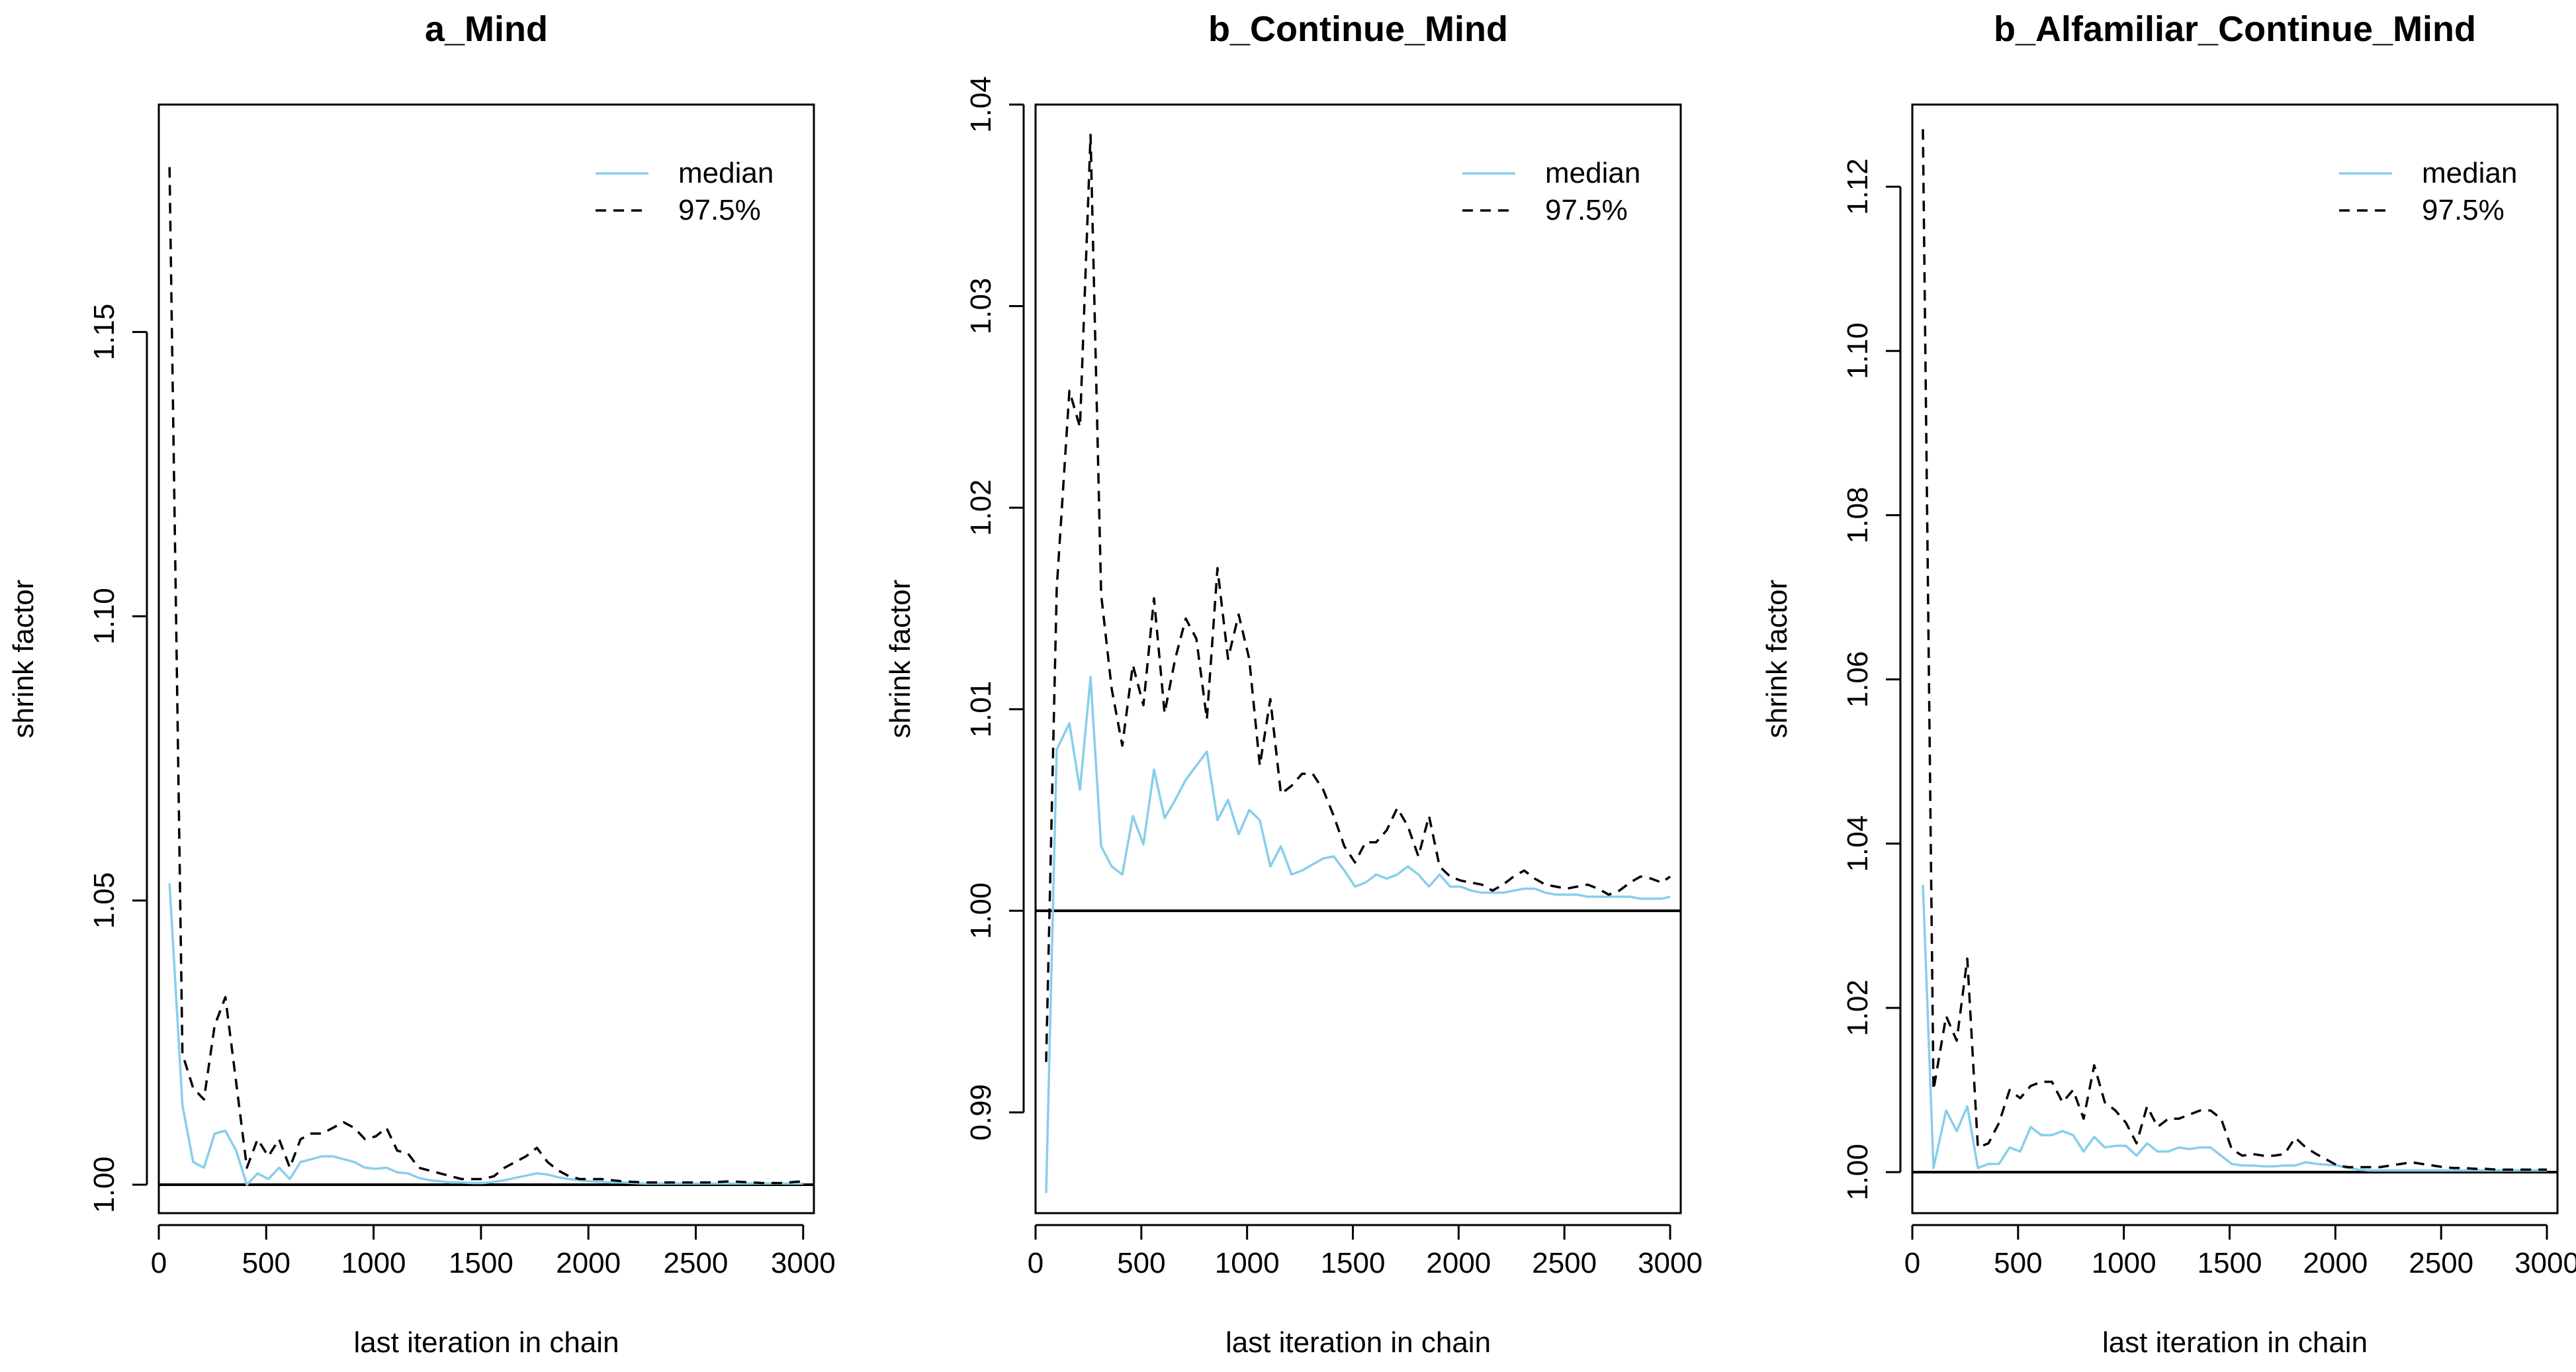  What do you see at coordinates (486, 29) in the screenshot?
I see `chart-title: a_Mind` at bounding box center [486, 29].